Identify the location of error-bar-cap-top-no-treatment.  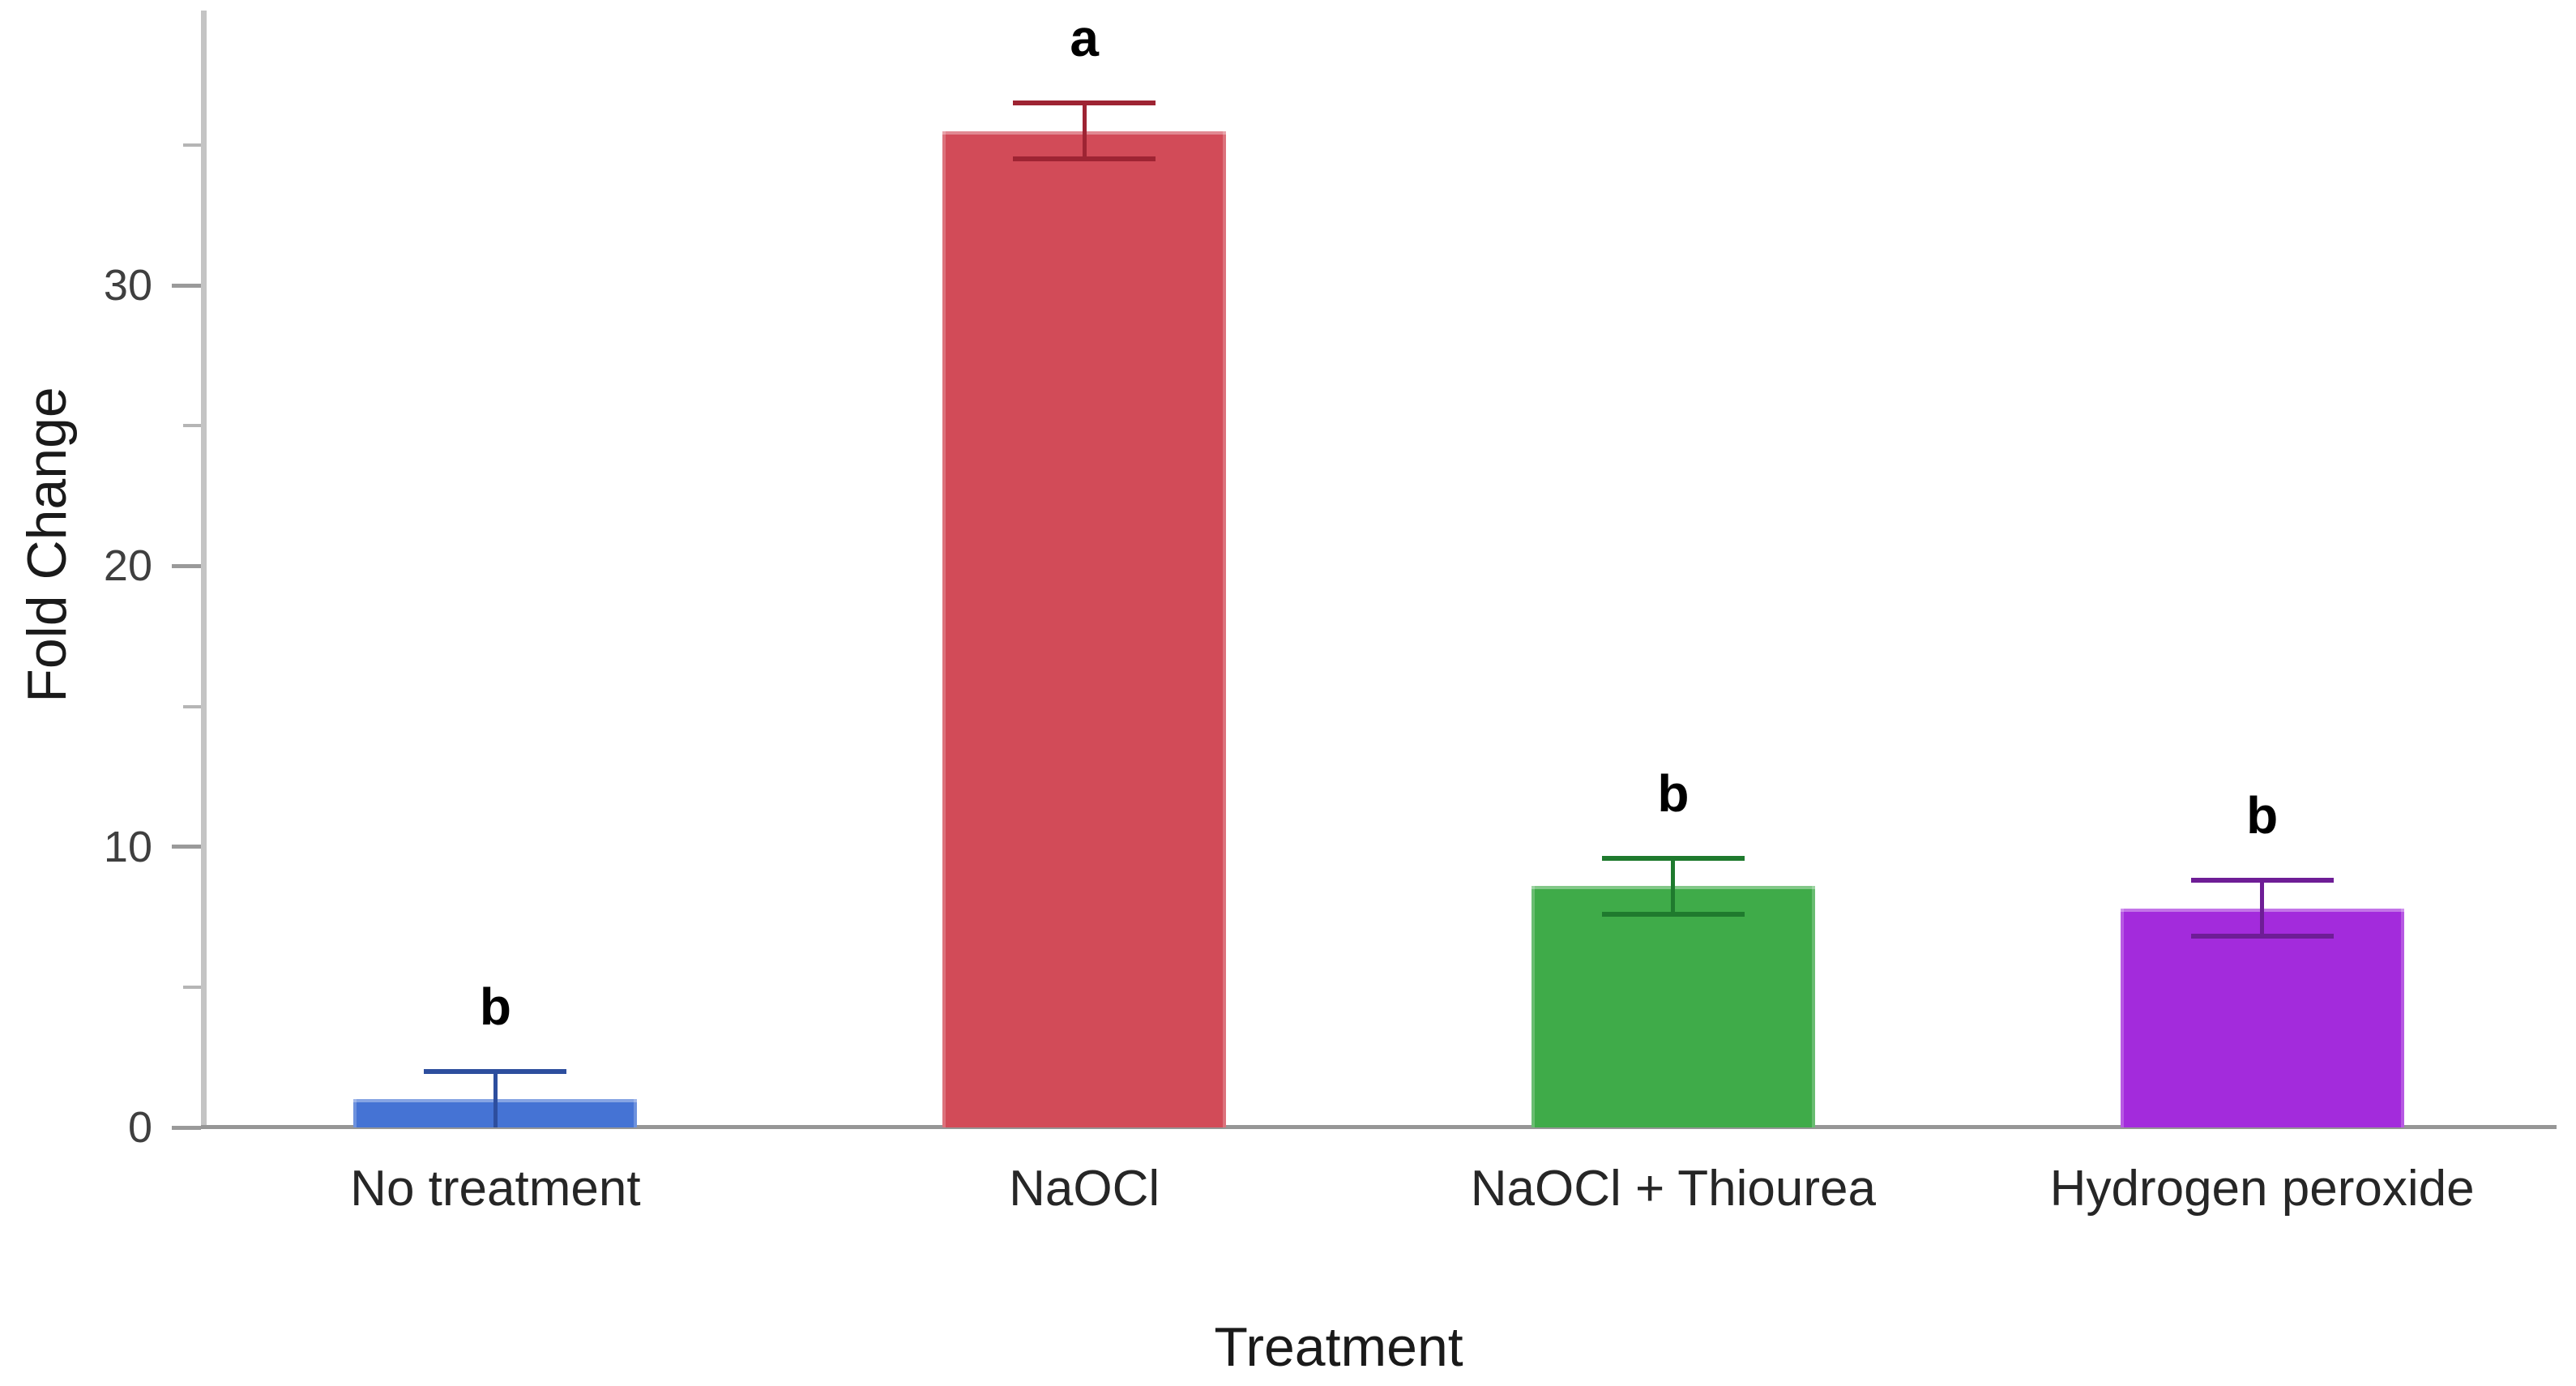
(495, 1071).